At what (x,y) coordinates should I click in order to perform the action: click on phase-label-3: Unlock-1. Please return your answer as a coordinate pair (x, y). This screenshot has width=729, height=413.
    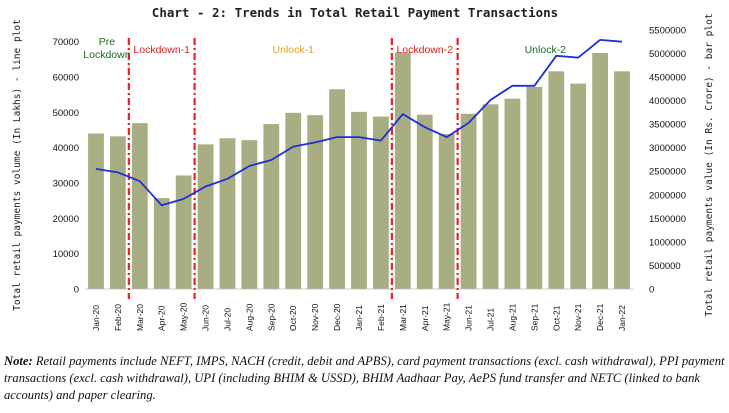
    Looking at the image, I should click on (294, 50).